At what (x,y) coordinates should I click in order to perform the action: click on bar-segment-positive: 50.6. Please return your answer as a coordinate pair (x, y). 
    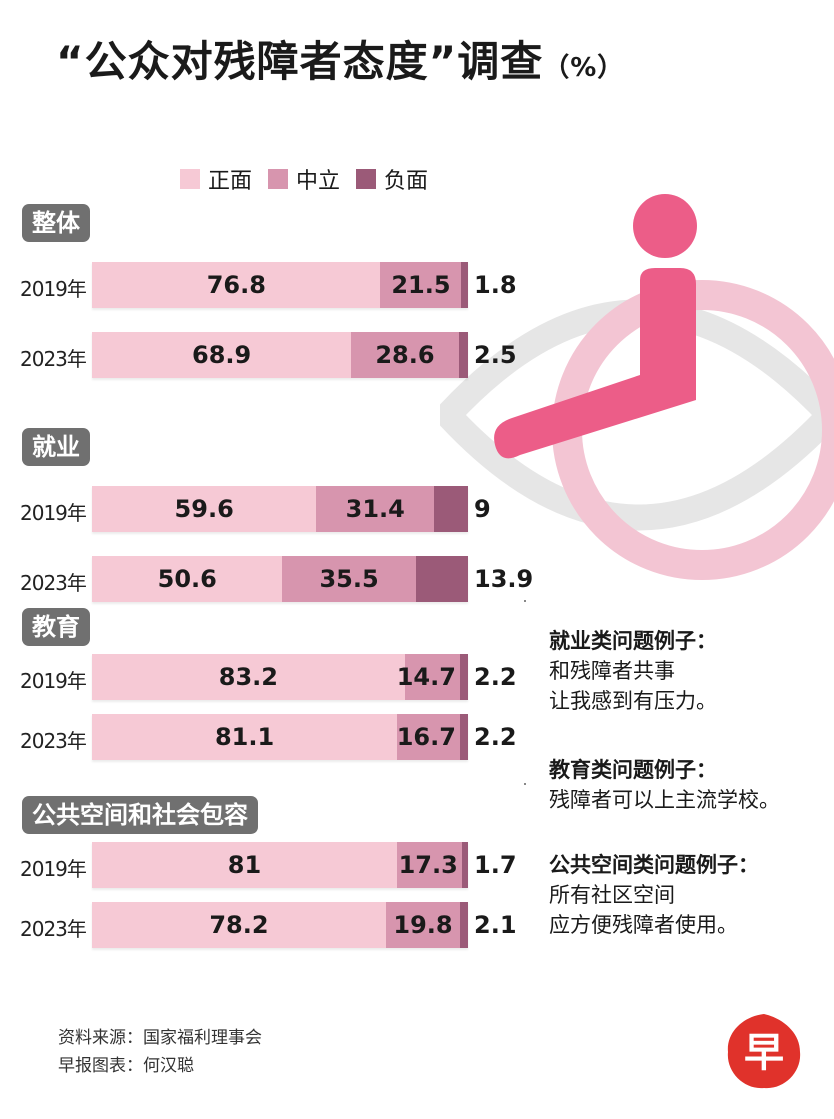
    Looking at the image, I should click on (187, 579).